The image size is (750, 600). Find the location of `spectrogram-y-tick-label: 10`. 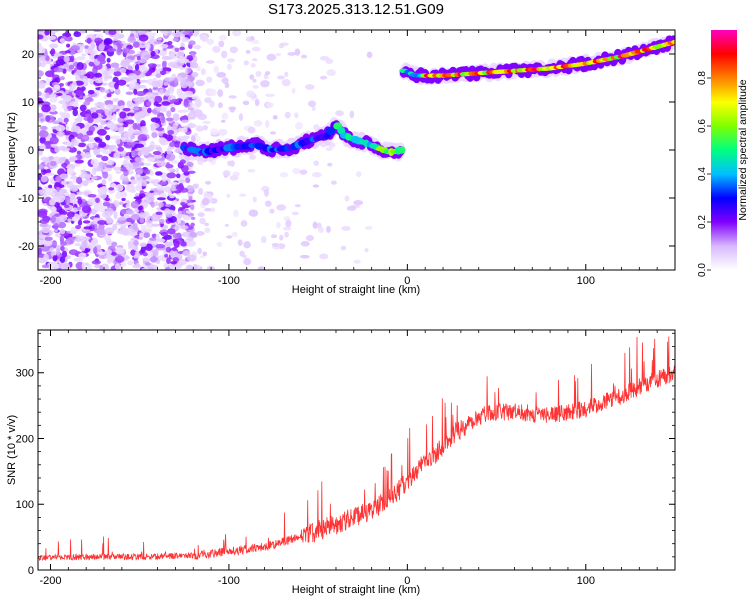

spectrogram-y-tick-label: 10 is located at coordinates (28, 103).